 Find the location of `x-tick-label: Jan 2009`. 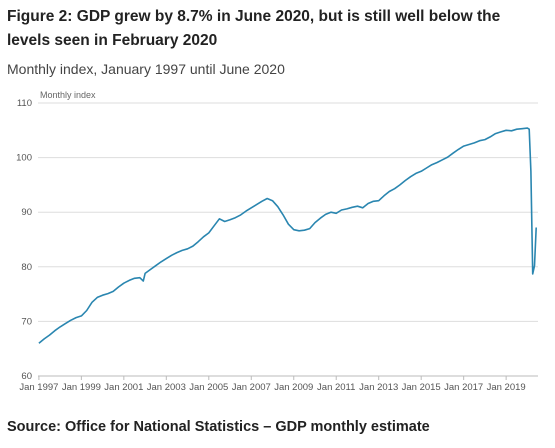

x-tick-label: Jan 2009 is located at coordinates (293, 387).